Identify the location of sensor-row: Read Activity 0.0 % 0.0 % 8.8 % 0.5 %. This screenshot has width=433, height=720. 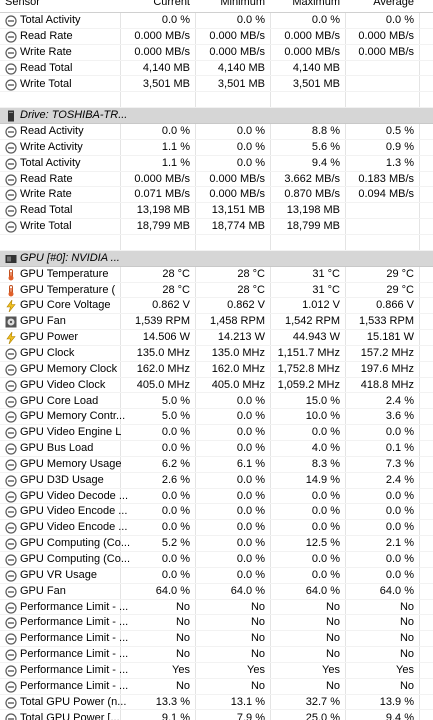
(216, 132).